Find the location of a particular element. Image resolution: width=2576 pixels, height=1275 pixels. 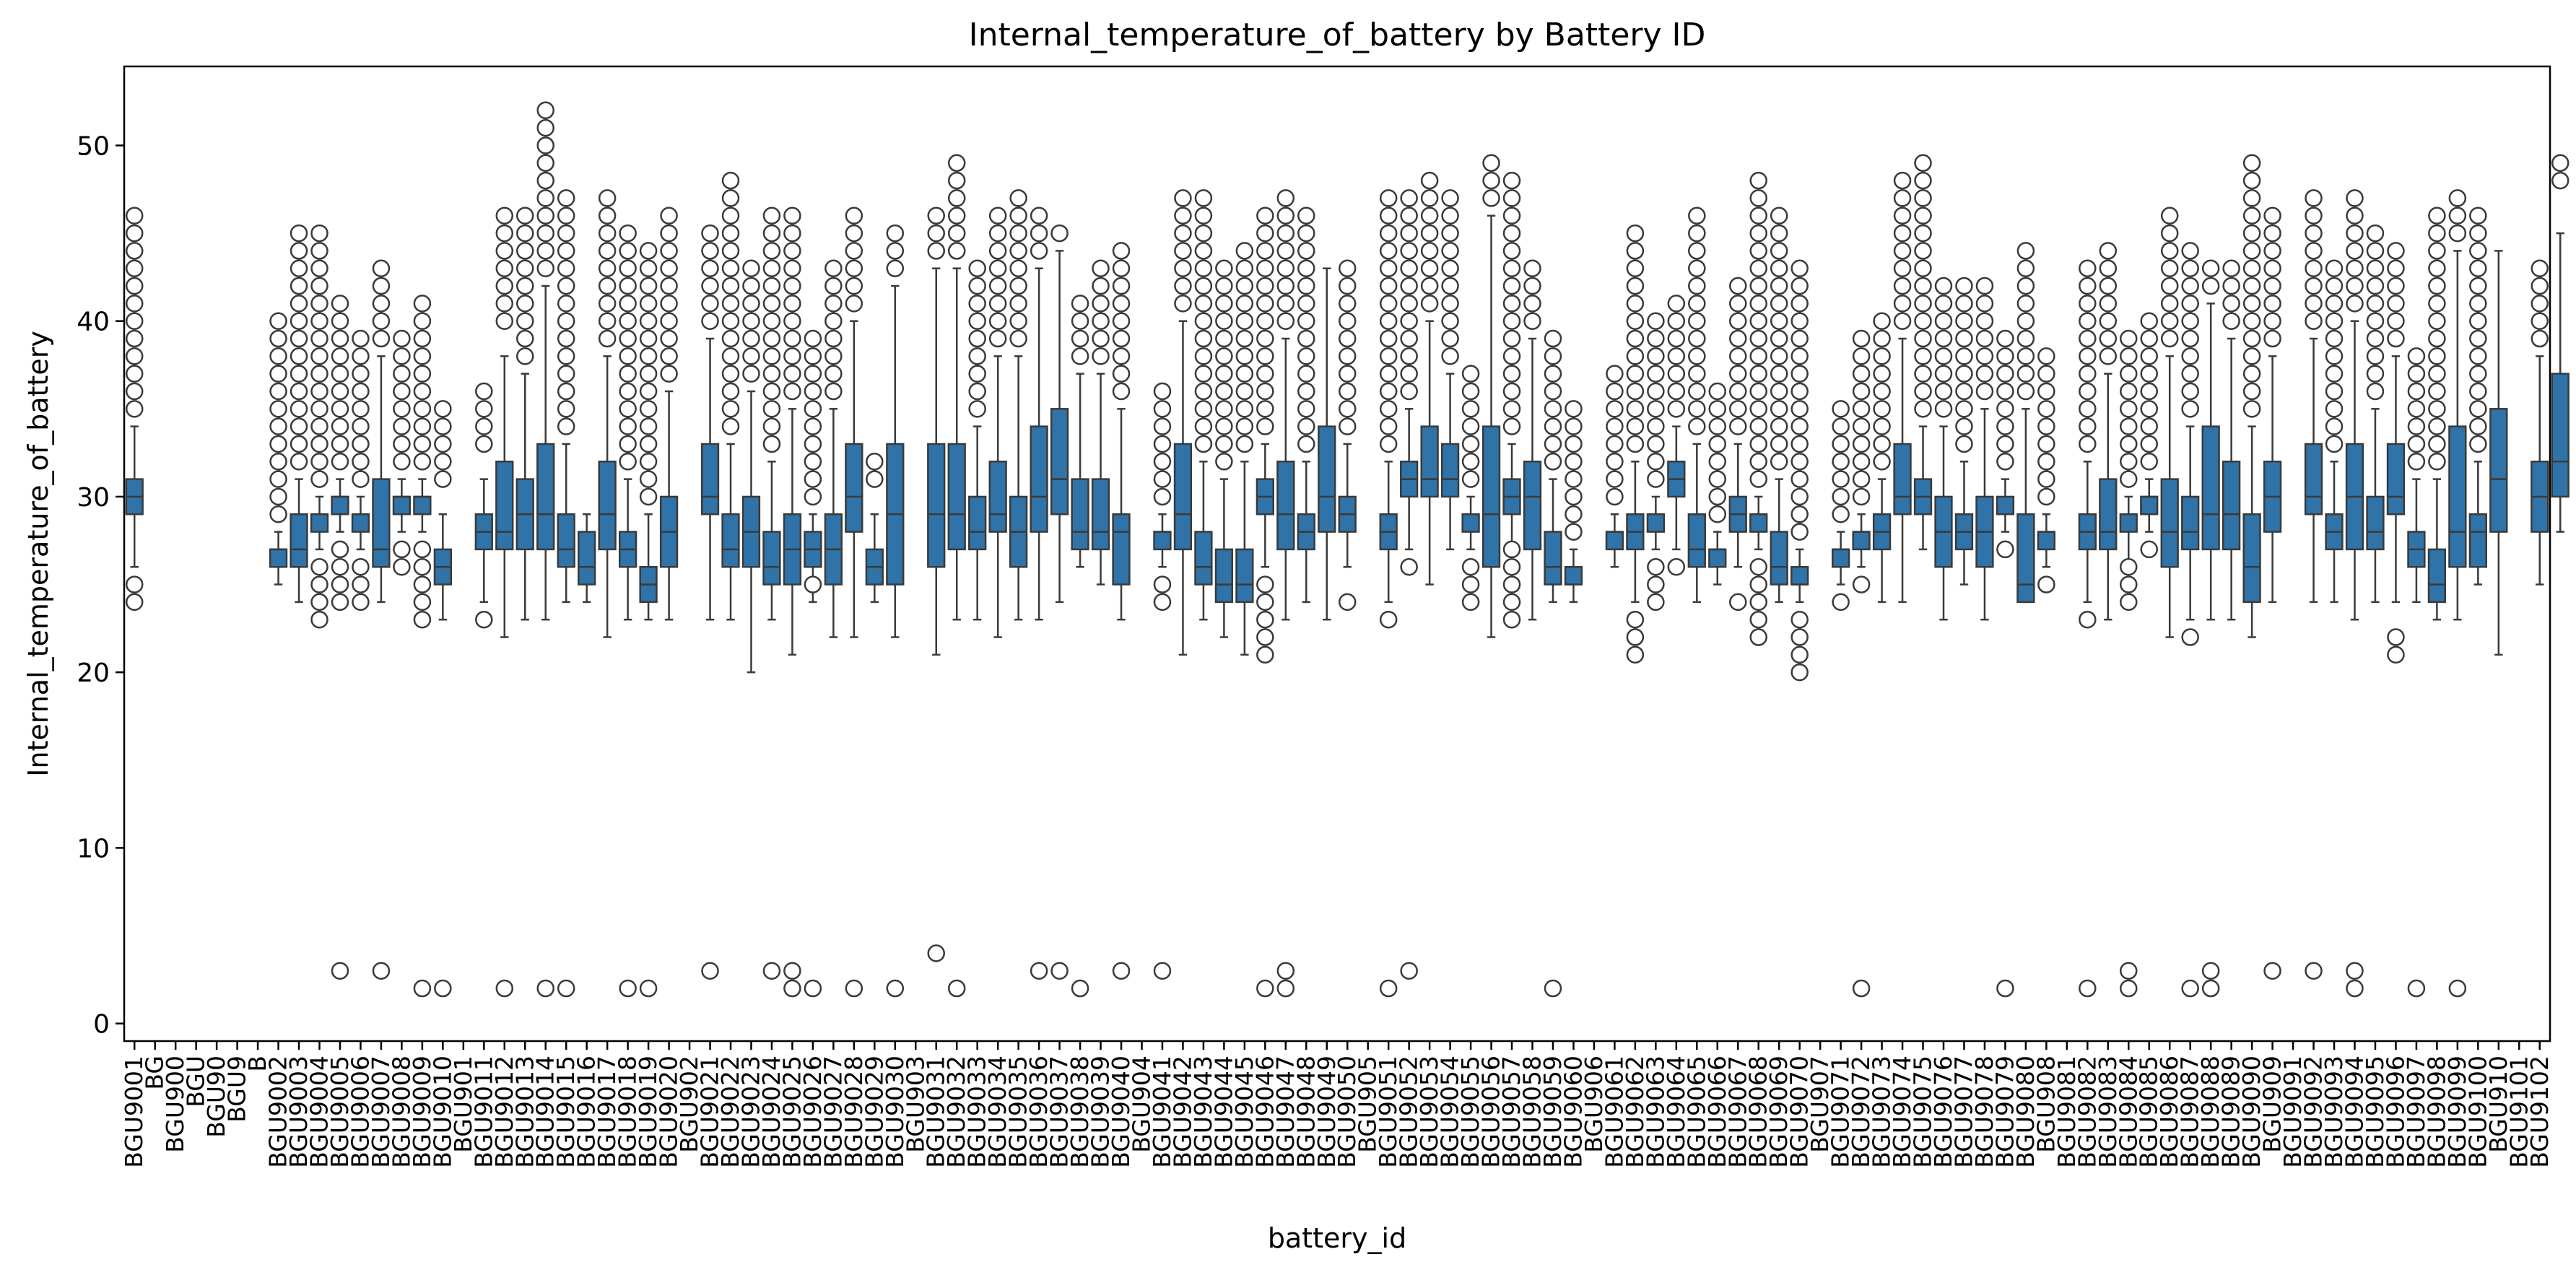

x-tick-label: BGU9047 is located at coordinates (1285, 1112).